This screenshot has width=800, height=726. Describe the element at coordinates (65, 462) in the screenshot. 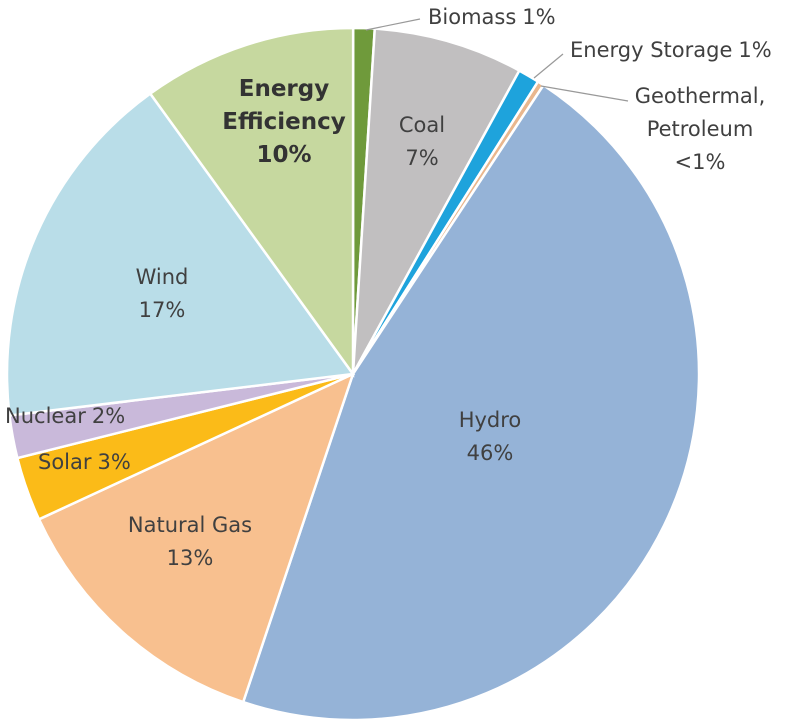

I see `category-label: Solar` at that location.